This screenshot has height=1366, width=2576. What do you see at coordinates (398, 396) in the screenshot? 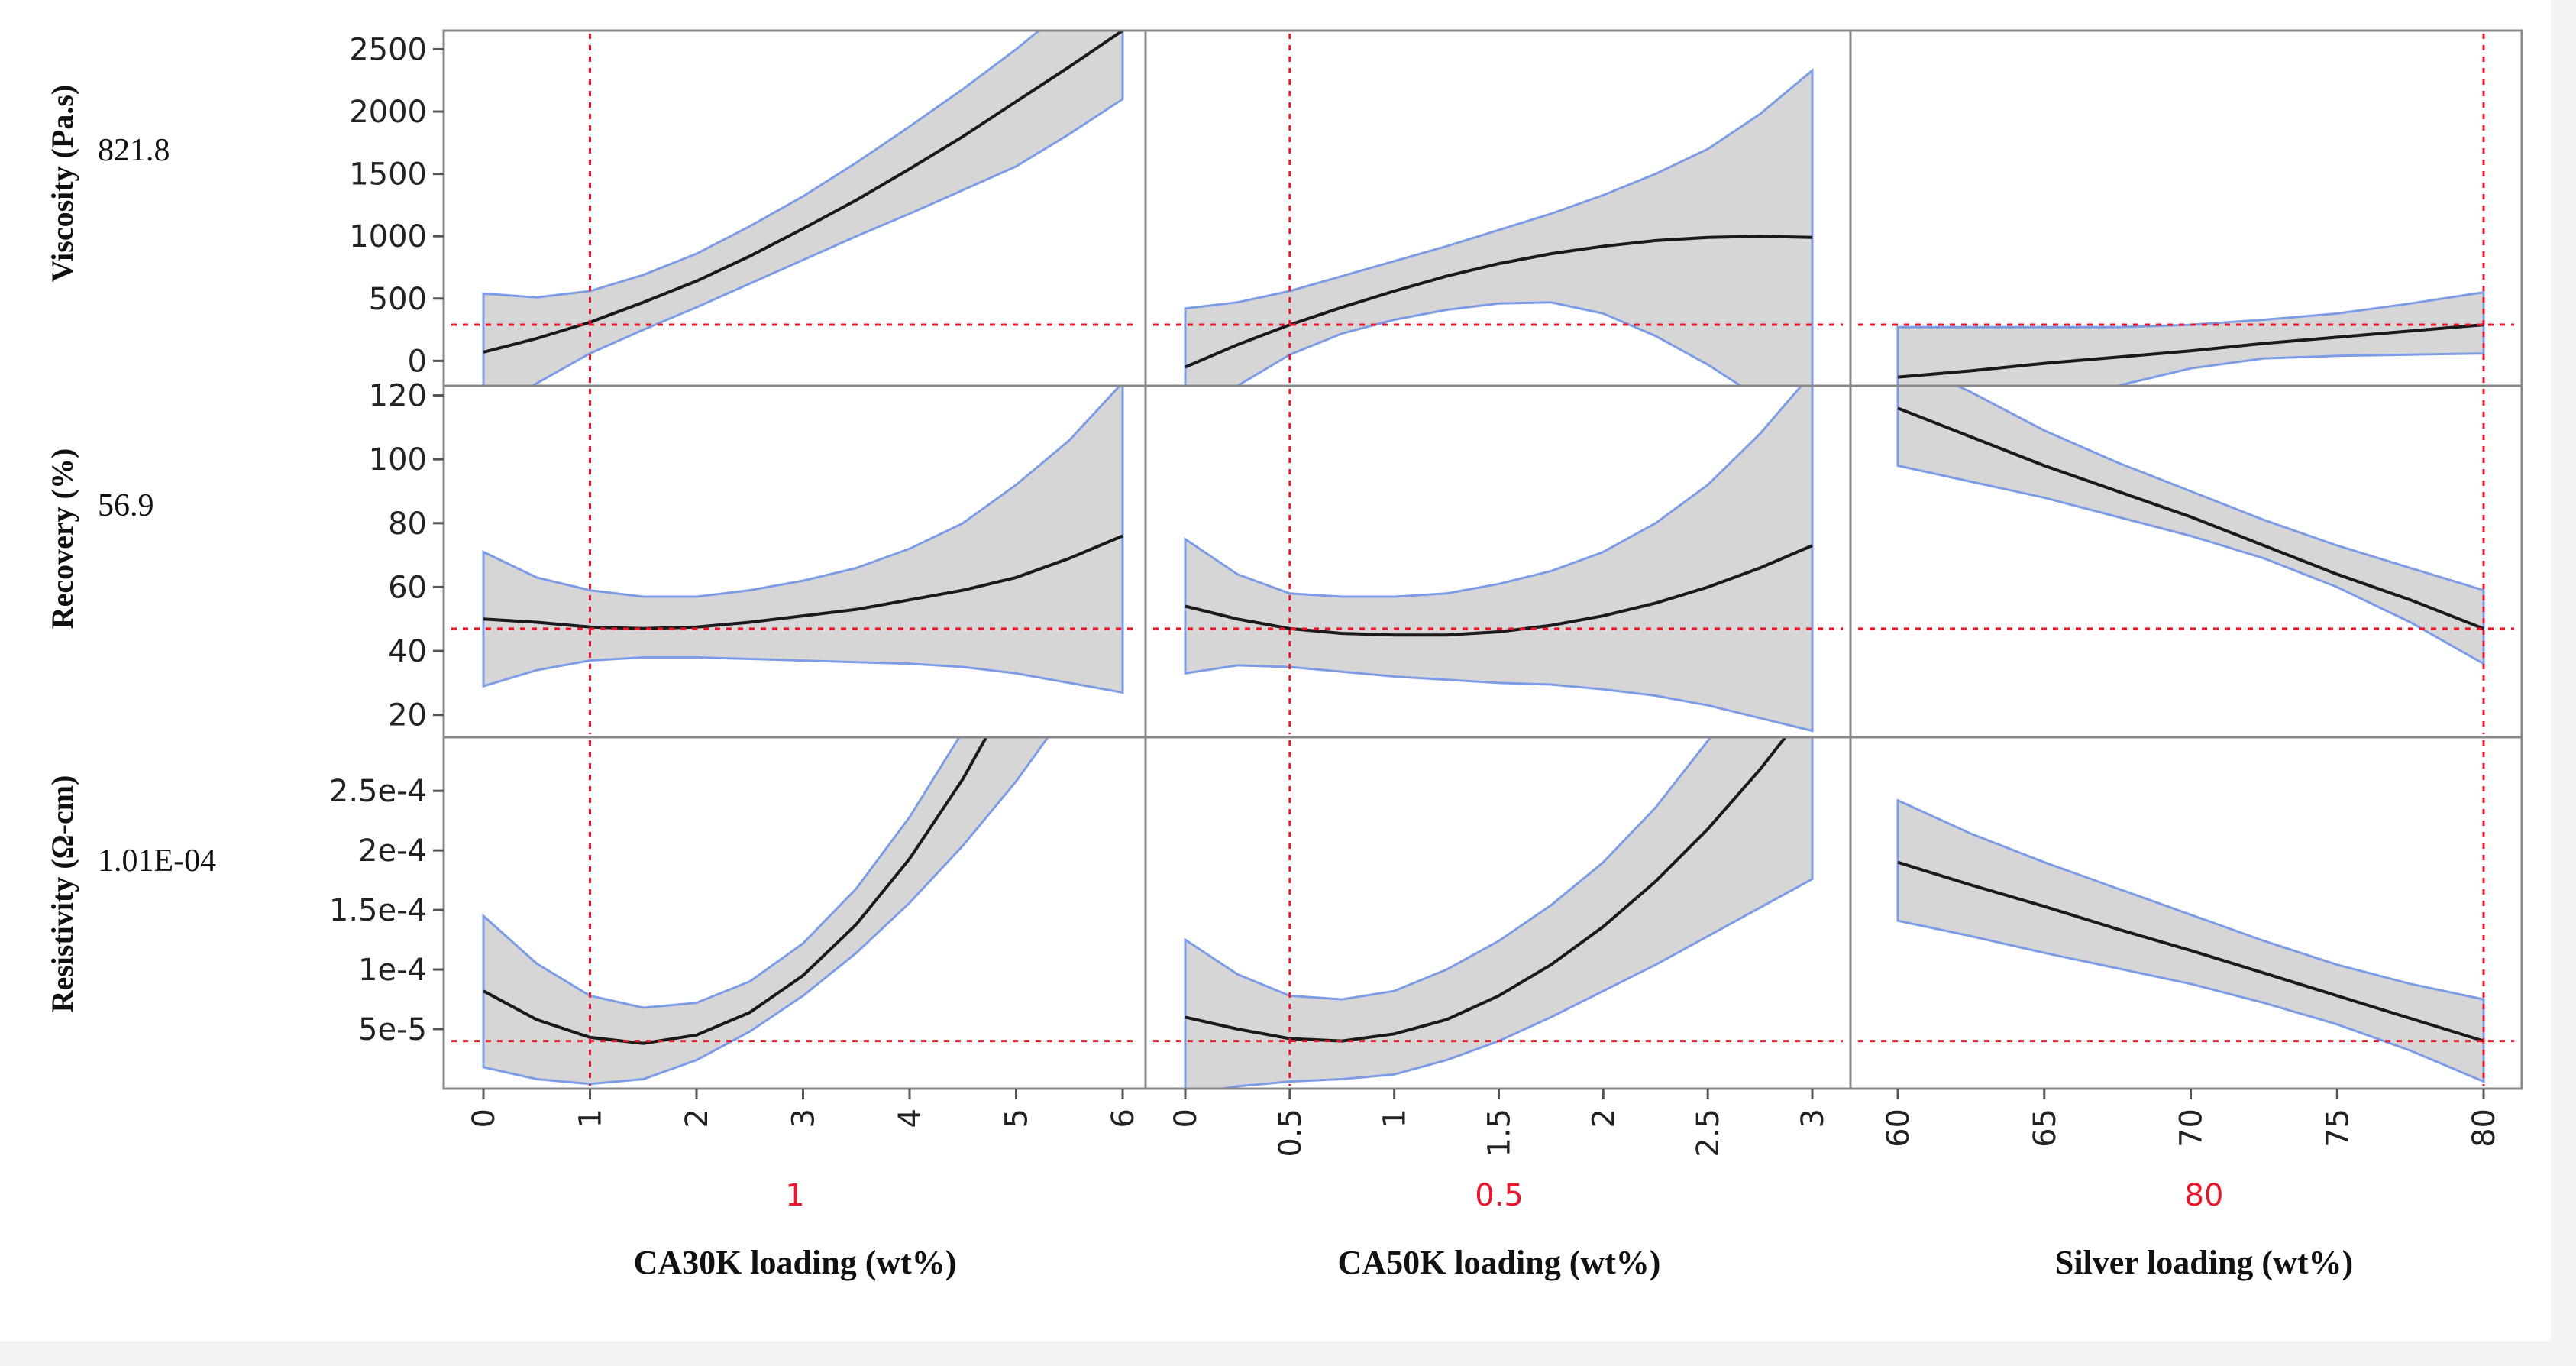
I see `y-tick-label: 120` at bounding box center [398, 396].